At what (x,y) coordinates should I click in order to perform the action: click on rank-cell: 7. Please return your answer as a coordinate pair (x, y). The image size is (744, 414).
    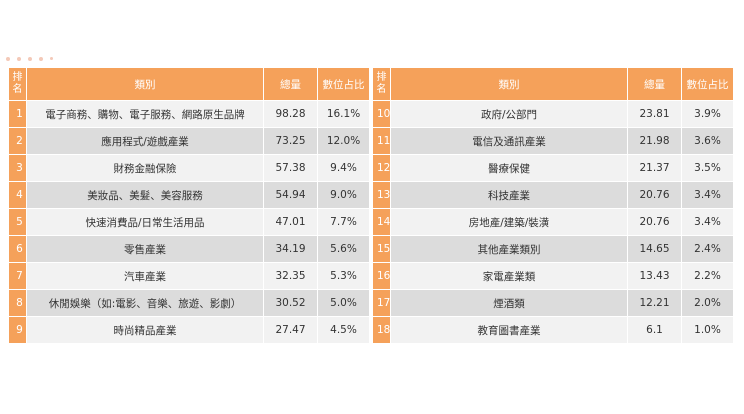
    Looking at the image, I should click on (17, 276).